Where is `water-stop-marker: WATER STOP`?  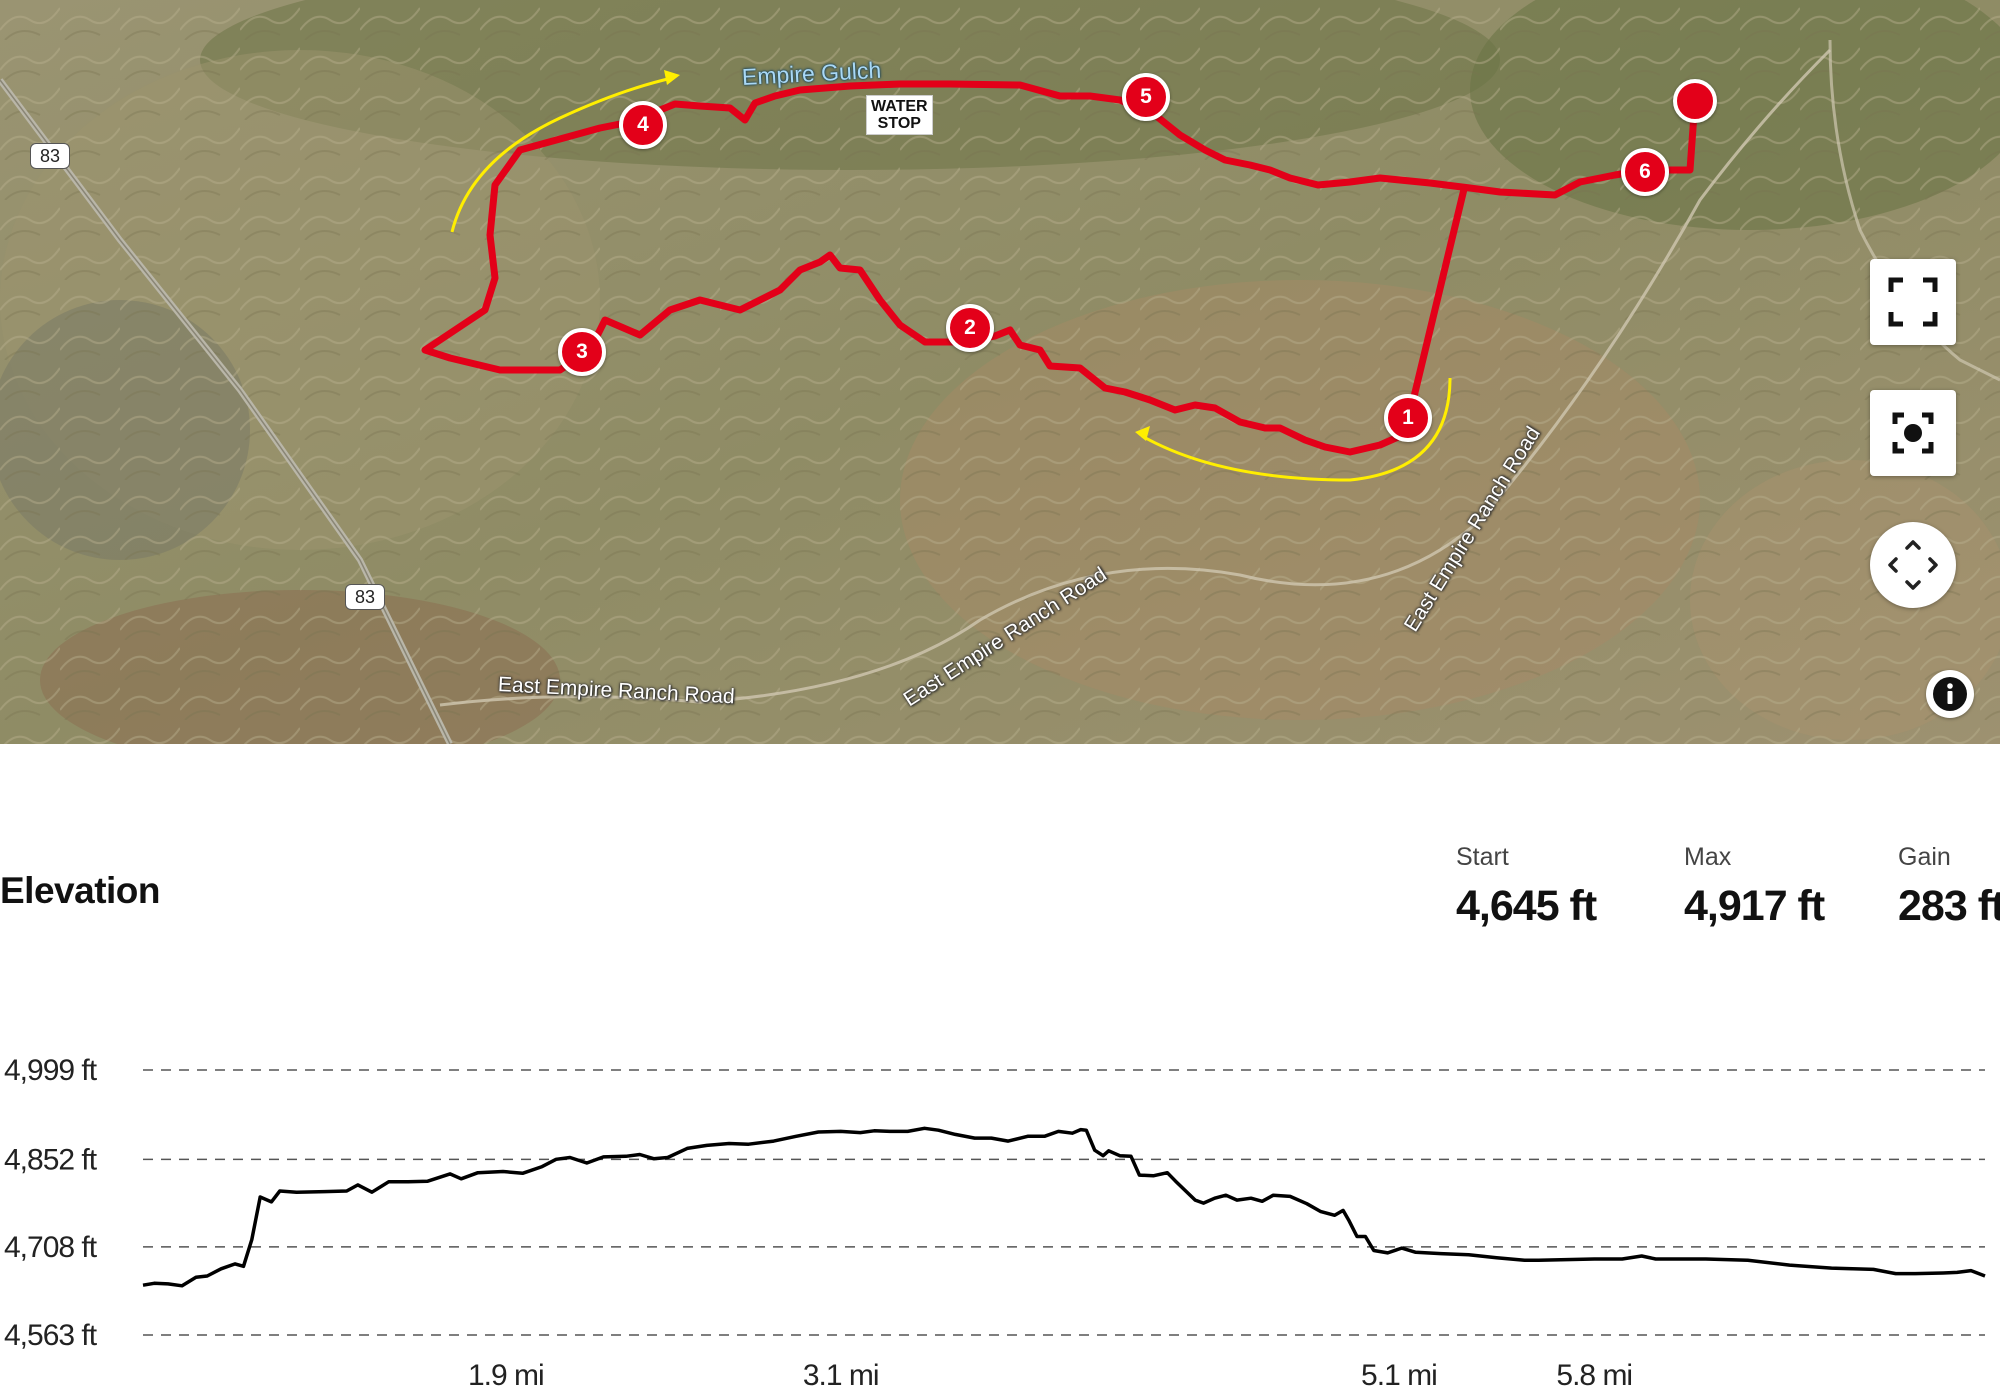 water-stop-marker: WATER STOP is located at coordinates (899, 115).